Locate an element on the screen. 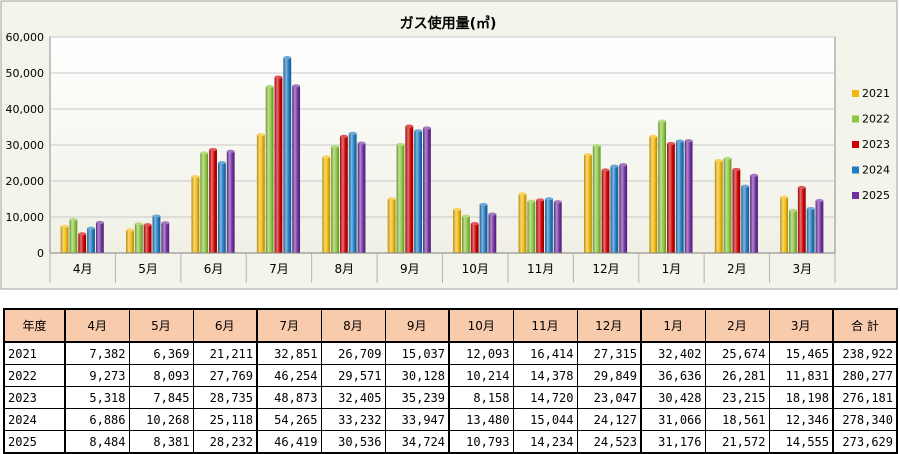  bar-2024-7月 is located at coordinates (287, 155).